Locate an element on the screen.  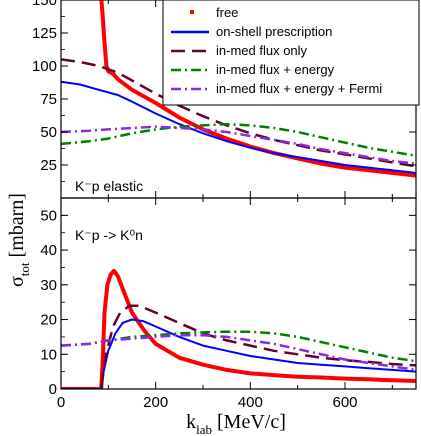
legend-label-on-shell: on-shell prescription is located at coordinates (274, 31).